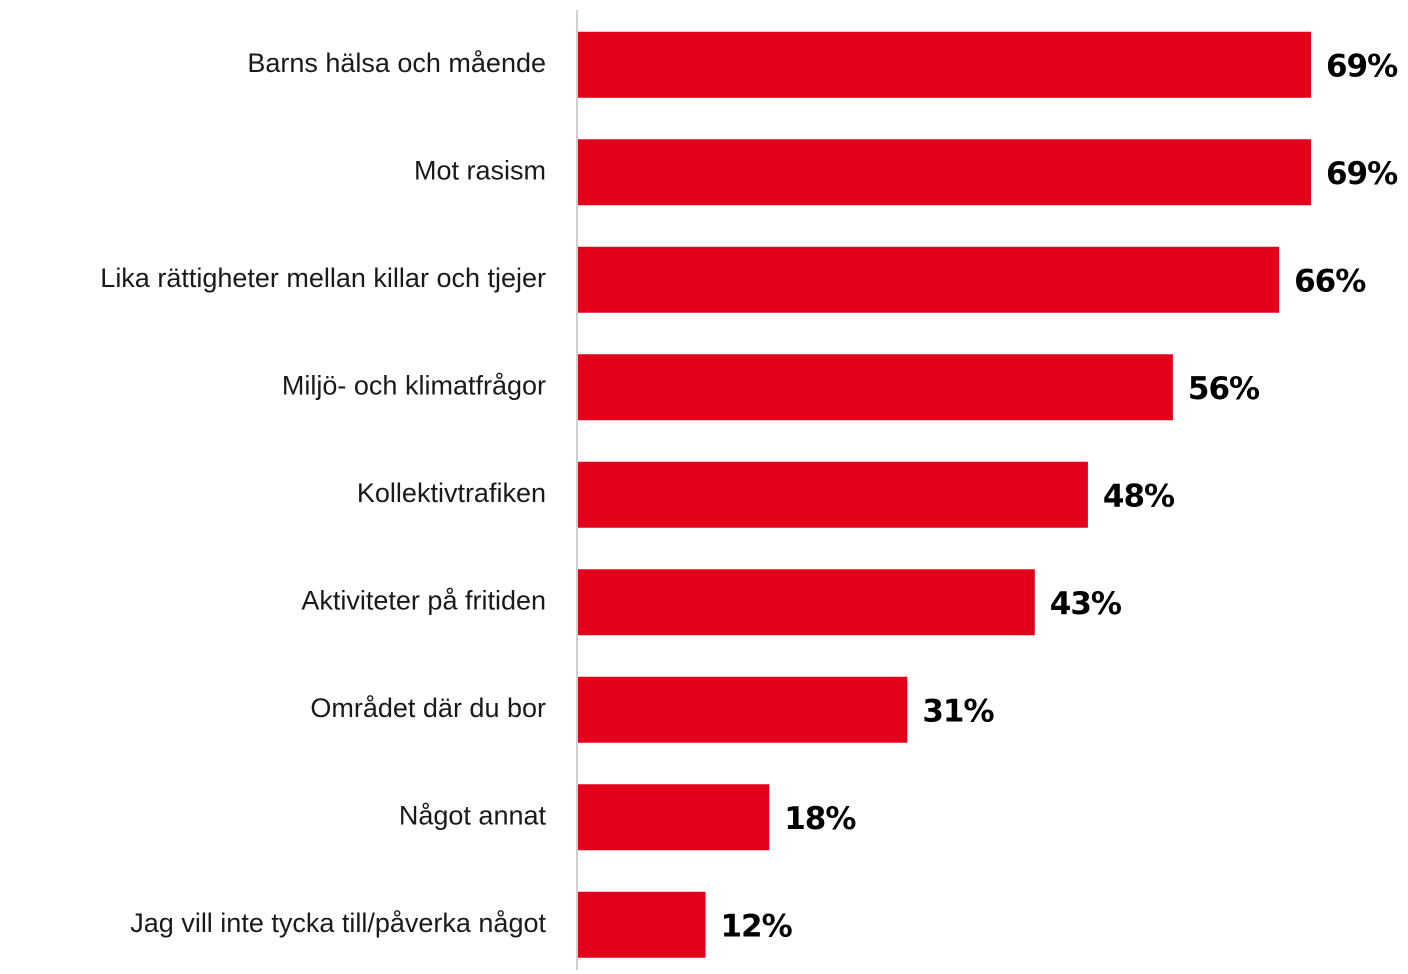  Describe the element at coordinates (473, 815) in the screenshot. I see `category-label: Något annat` at that location.